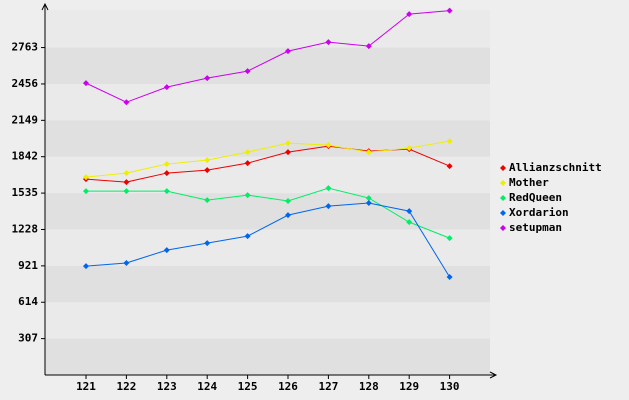 This screenshot has width=629, height=400. Describe the element at coordinates (28, 265) in the screenshot. I see `y-tick-label: 921` at that location.